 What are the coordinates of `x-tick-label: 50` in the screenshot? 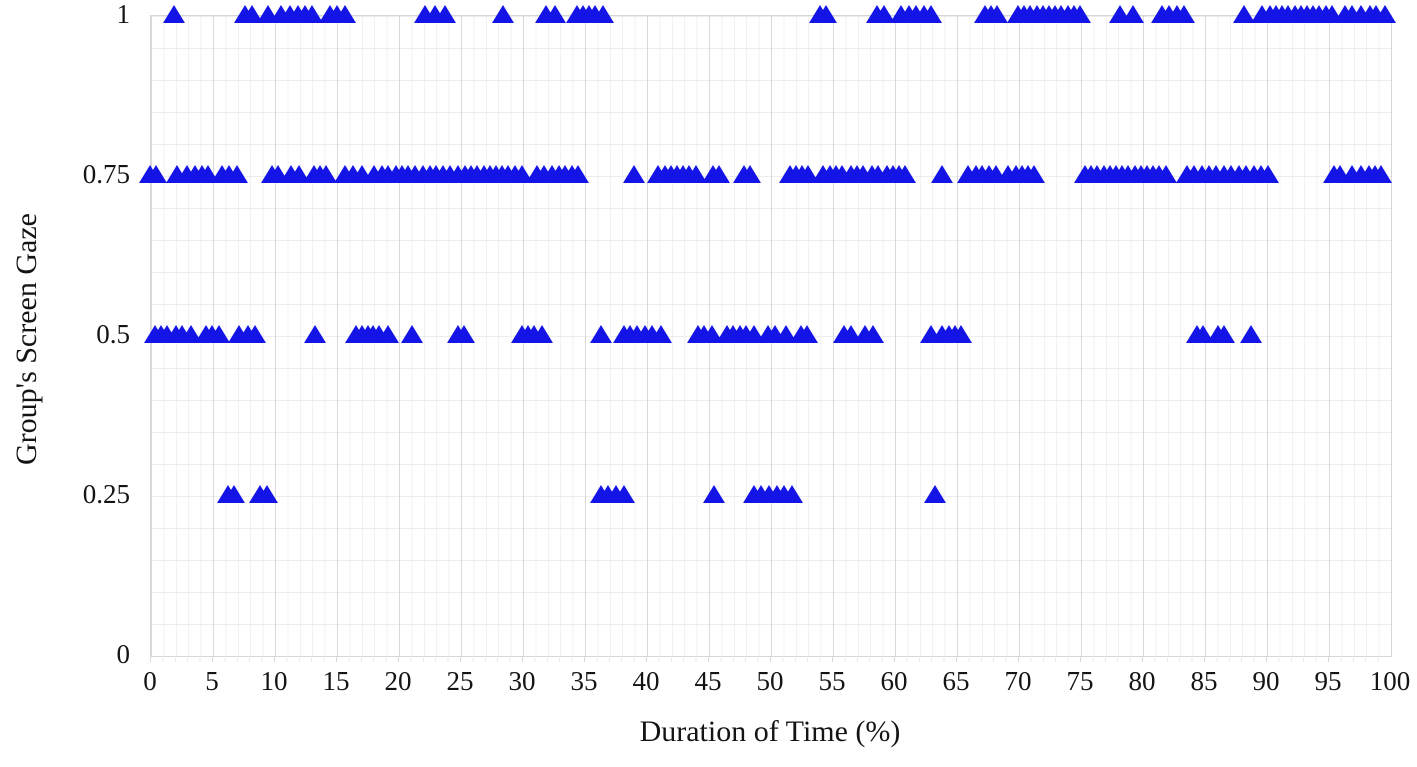 It's located at (770, 681).